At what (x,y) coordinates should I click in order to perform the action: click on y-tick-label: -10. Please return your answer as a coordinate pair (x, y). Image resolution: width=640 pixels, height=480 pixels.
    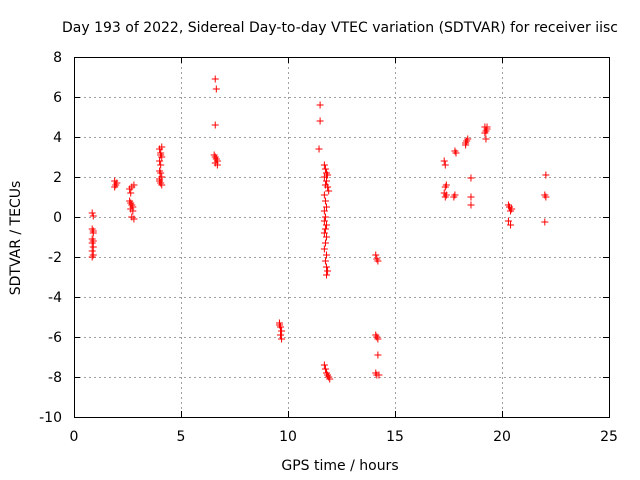
    Looking at the image, I should click on (50, 418).